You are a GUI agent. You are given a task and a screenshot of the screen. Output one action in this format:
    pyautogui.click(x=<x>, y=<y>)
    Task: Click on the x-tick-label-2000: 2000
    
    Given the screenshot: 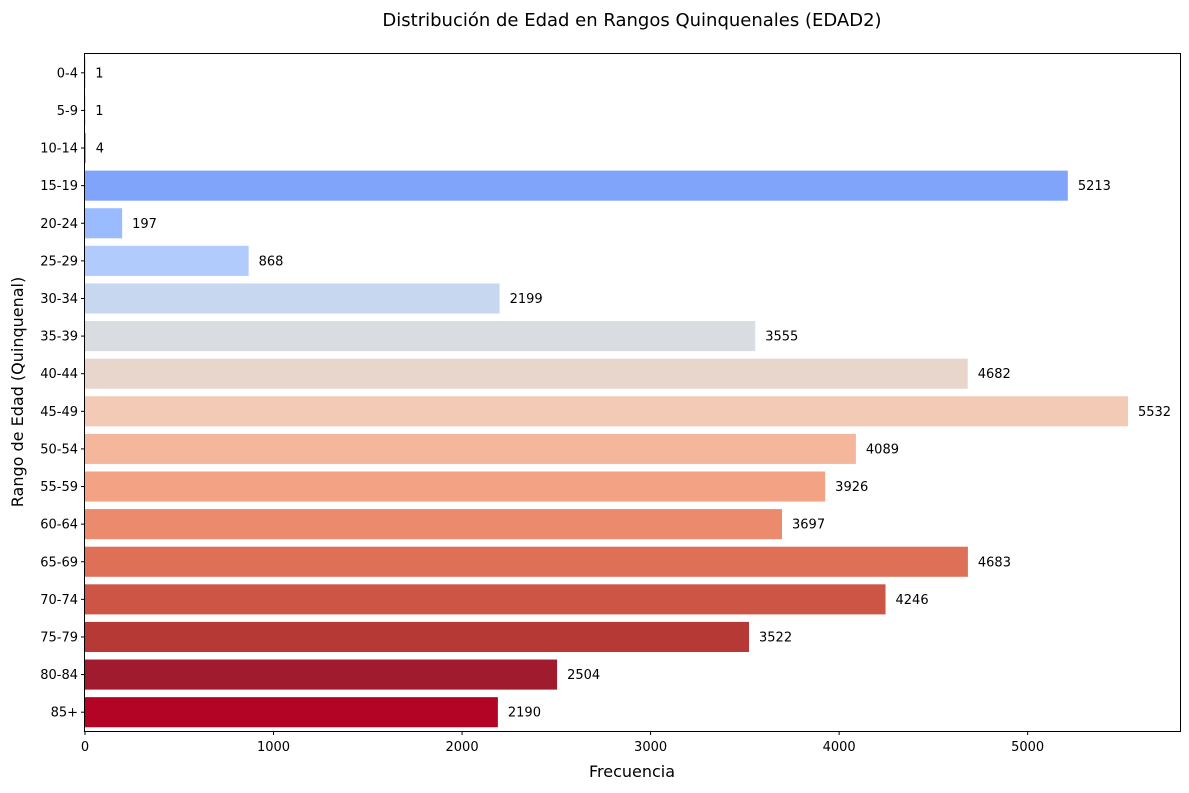 What is the action you would take?
    pyautogui.click(x=462, y=747)
    